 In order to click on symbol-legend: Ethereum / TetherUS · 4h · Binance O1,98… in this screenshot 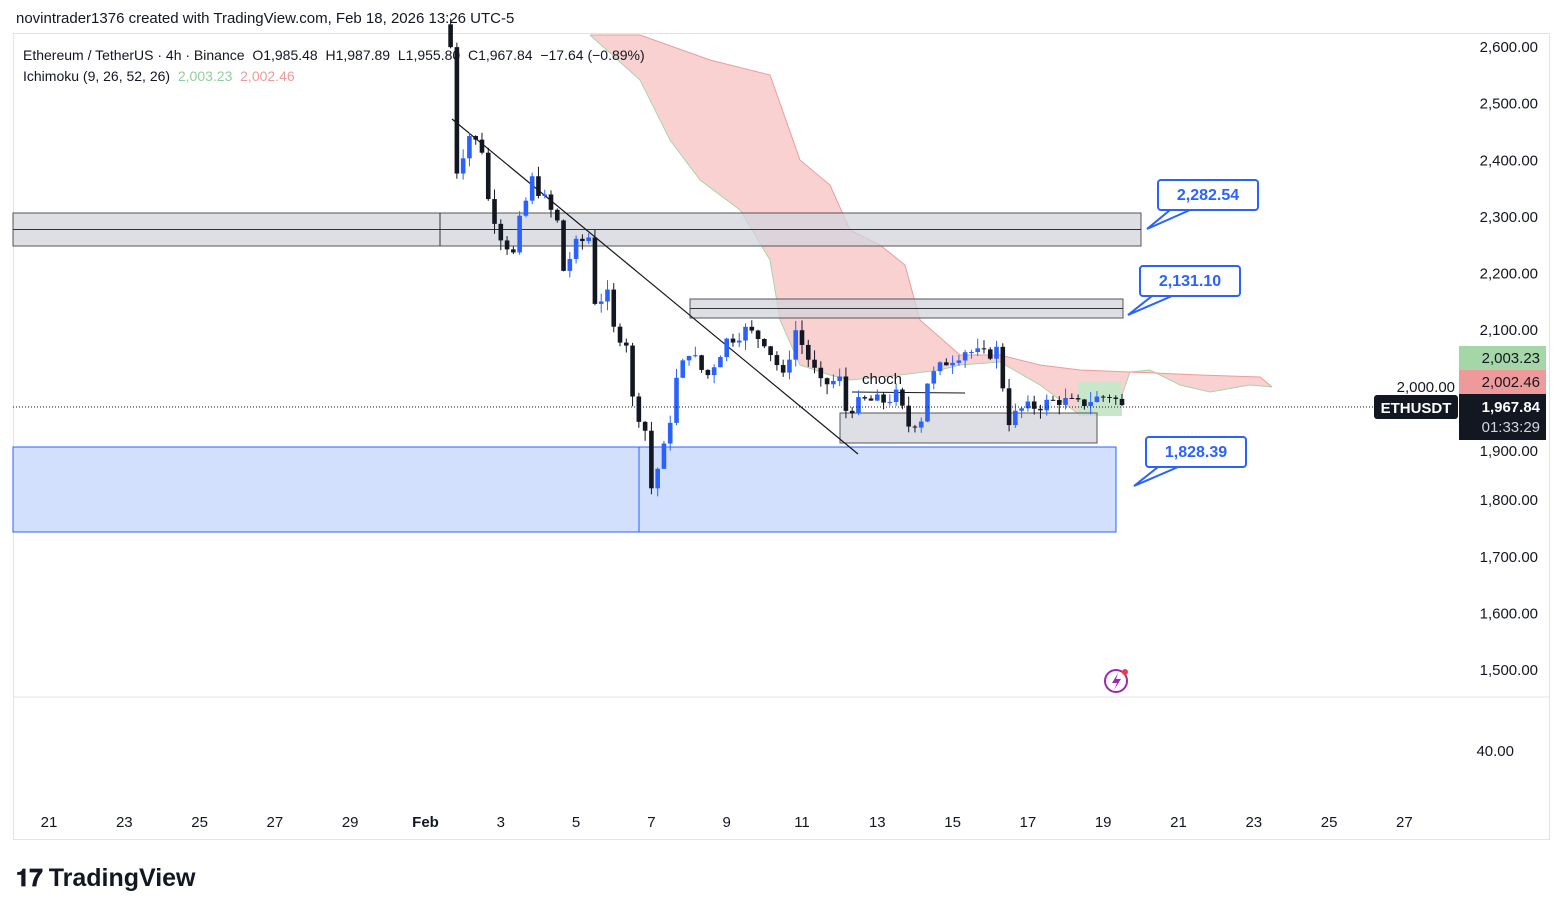, I will do `click(334, 55)`.